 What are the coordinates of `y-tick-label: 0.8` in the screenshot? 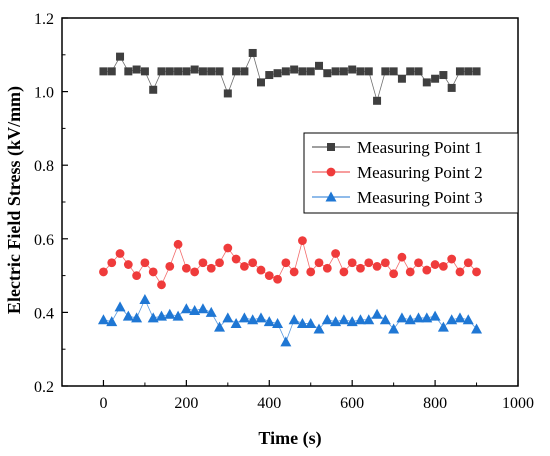 It's located at (44, 166).